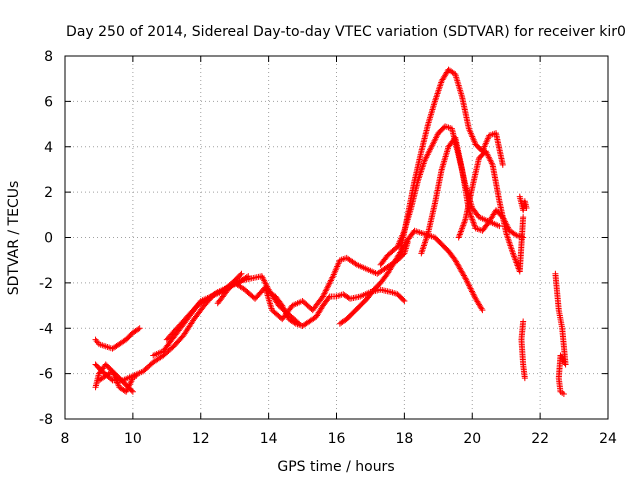  What do you see at coordinates (608, 439) in the screenshot?
I see `x-tick-label: 24` at bounding box center [608, 439].